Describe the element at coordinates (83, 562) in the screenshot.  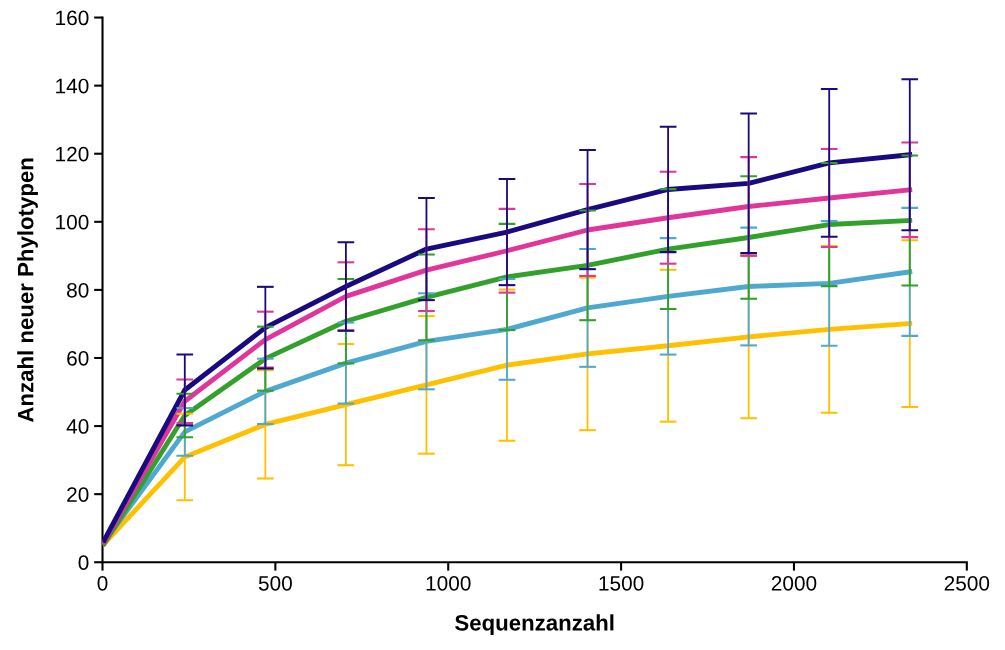
I see `y-tick-label: 0` at that location.